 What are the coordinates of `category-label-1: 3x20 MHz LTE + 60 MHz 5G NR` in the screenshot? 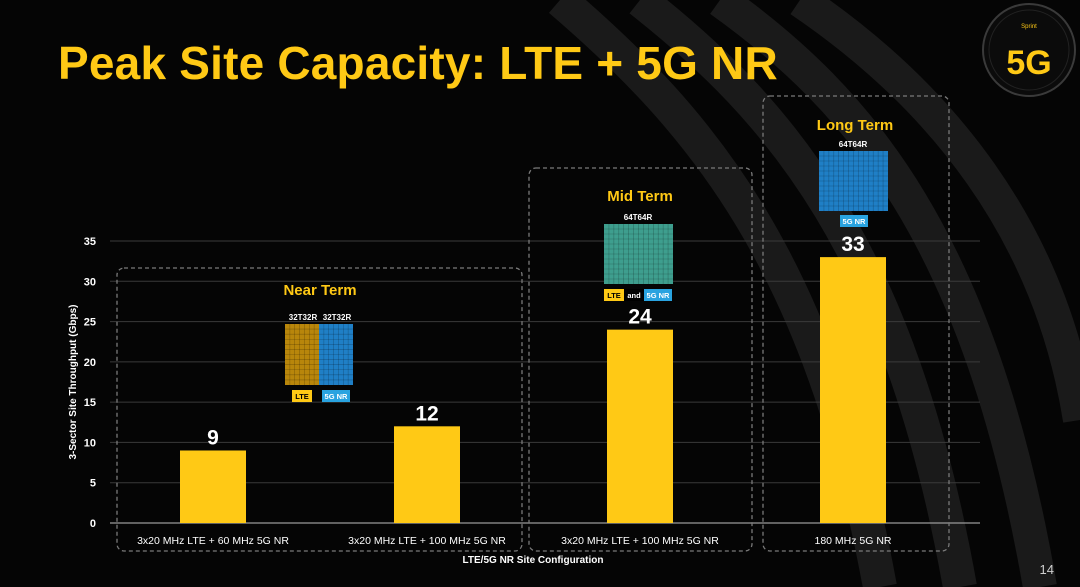 It's located at (213, 541).